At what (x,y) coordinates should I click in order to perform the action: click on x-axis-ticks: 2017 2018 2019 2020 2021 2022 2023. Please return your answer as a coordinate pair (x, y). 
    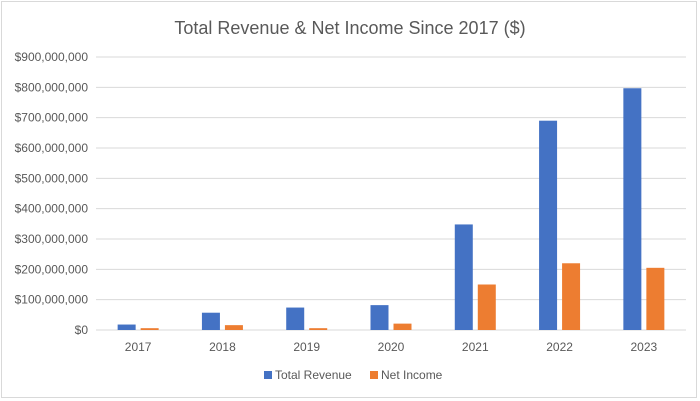
    Looking at the image, I should click on (391, 347).